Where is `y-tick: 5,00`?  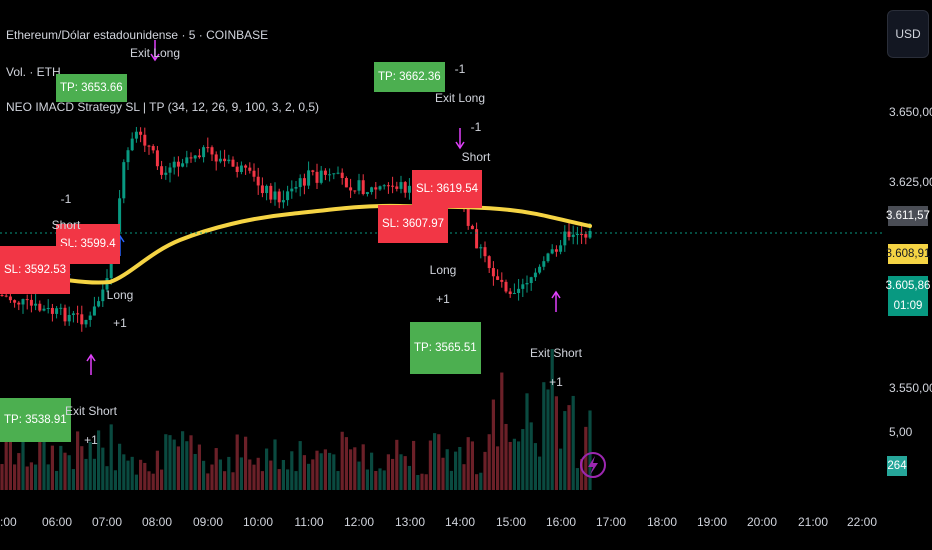 y-tick: 5,00 is located at coordinates (901, 432).